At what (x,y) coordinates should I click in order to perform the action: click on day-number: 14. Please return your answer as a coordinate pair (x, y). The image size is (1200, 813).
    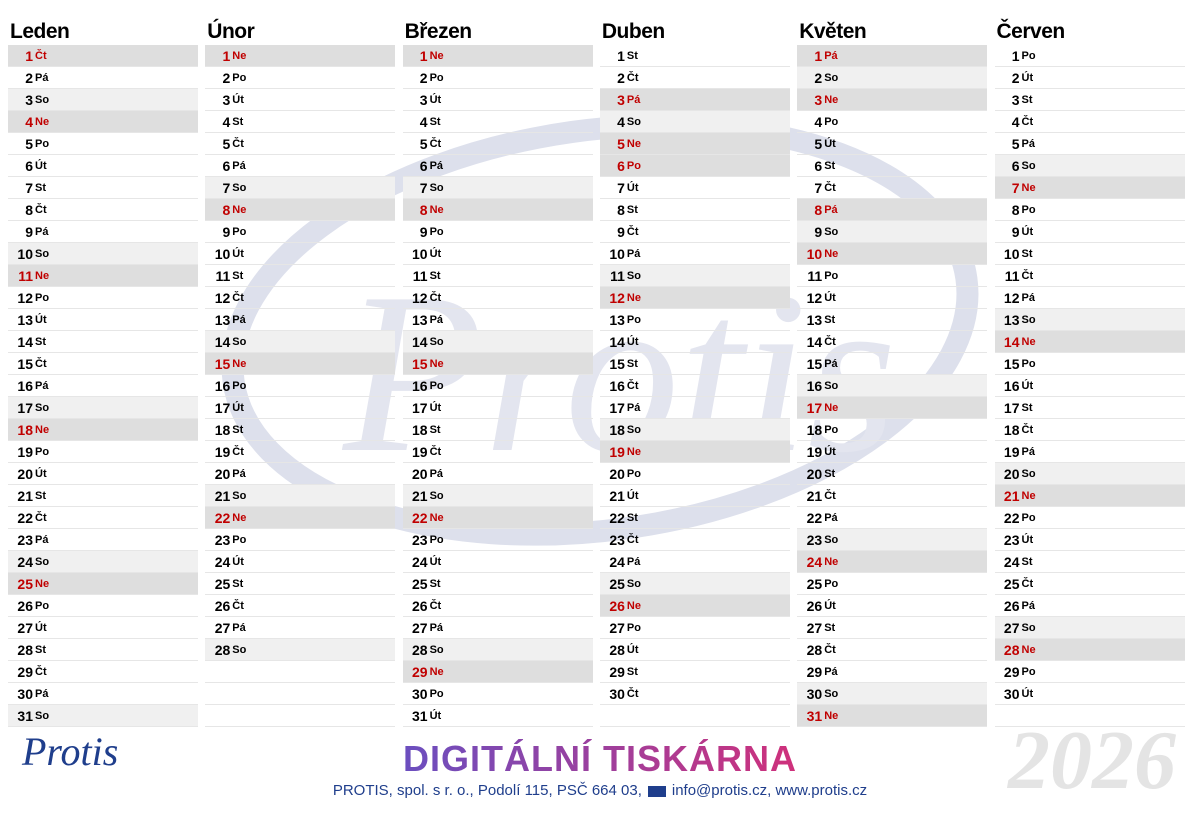
    Looking at the image, I should click on (617, 342).